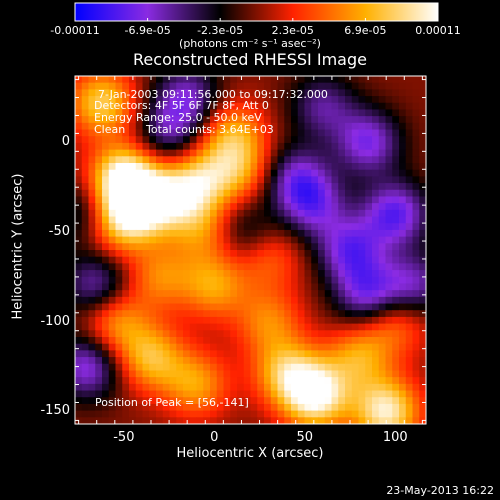 This screenshot has width=500, height=500. Describe the element at coordinates (18, 246) in the screenshot. I see `y-axis-label: Heliocentric Y (arcsec)` at that location.